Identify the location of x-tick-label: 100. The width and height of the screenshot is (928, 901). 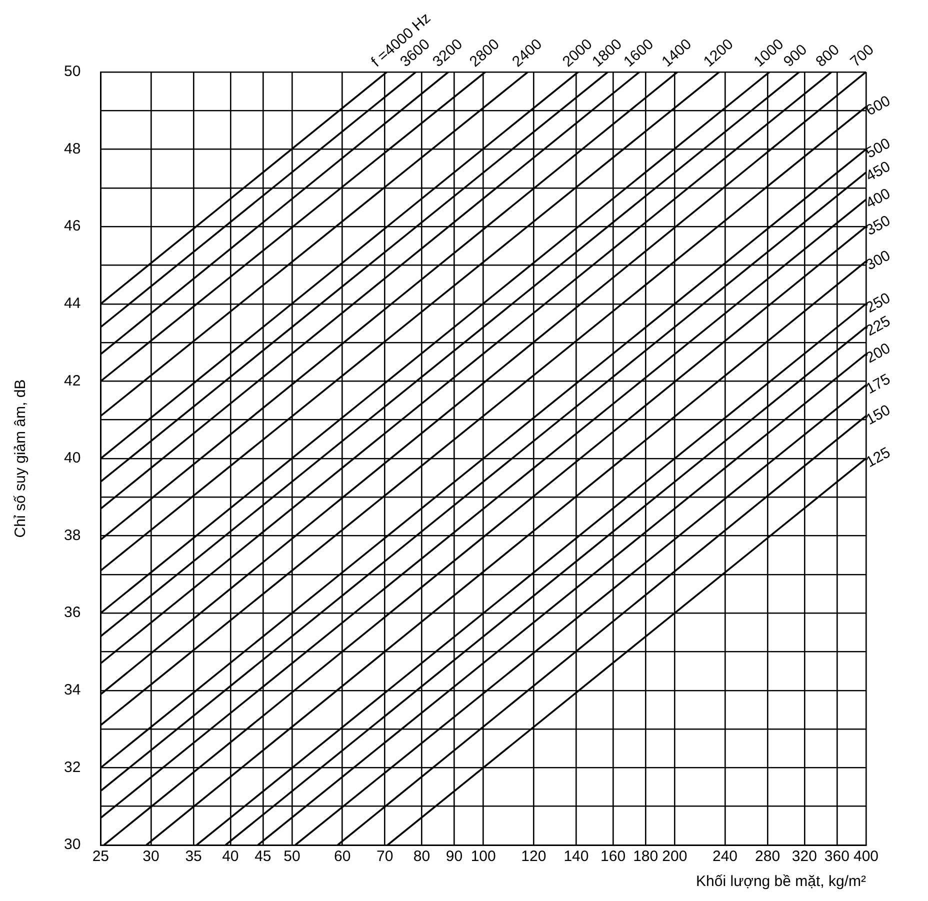
(483, 857).